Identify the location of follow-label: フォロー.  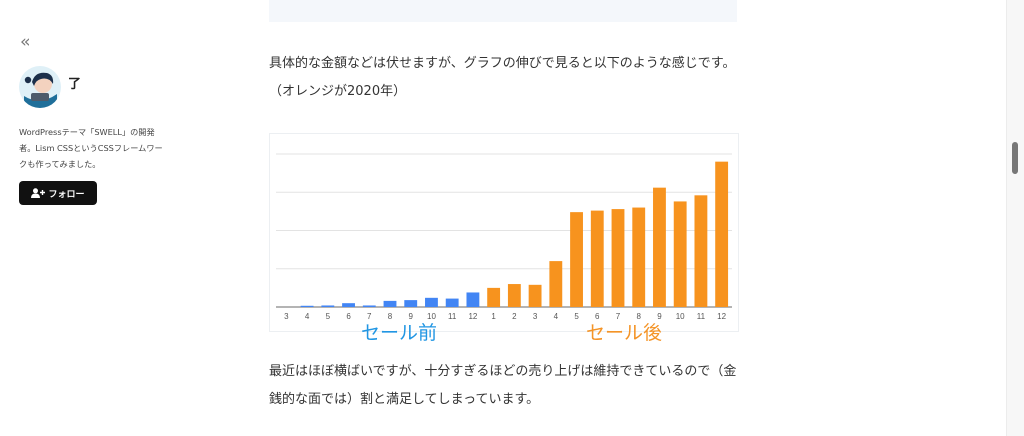
(66, 194).